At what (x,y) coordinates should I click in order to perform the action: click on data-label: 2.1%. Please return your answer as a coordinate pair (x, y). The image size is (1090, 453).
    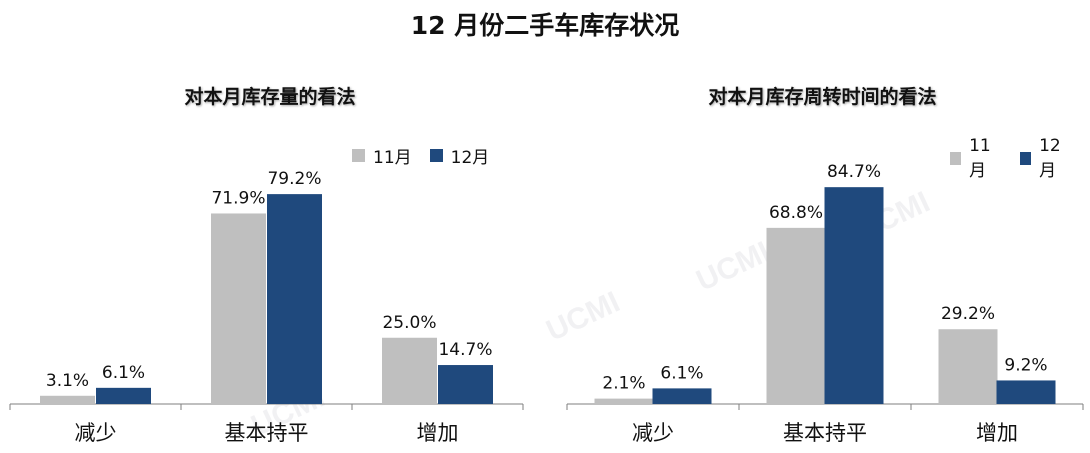
    Looking at the image, I should click on (623, 384).